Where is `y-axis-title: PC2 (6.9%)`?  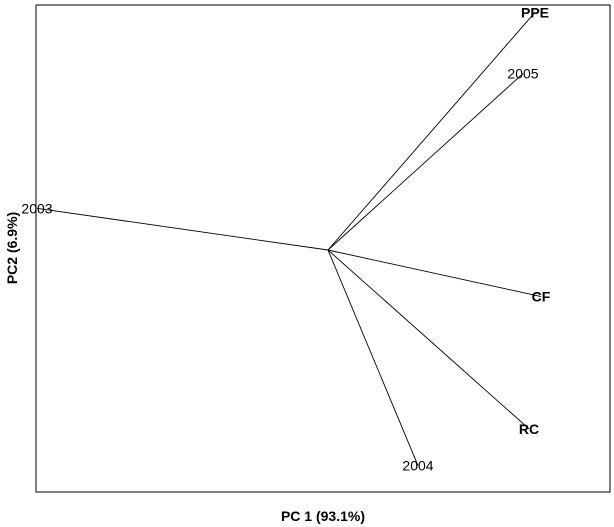 y-axis-title: PC2 (6.9%) is located at coordinates (12, 248).